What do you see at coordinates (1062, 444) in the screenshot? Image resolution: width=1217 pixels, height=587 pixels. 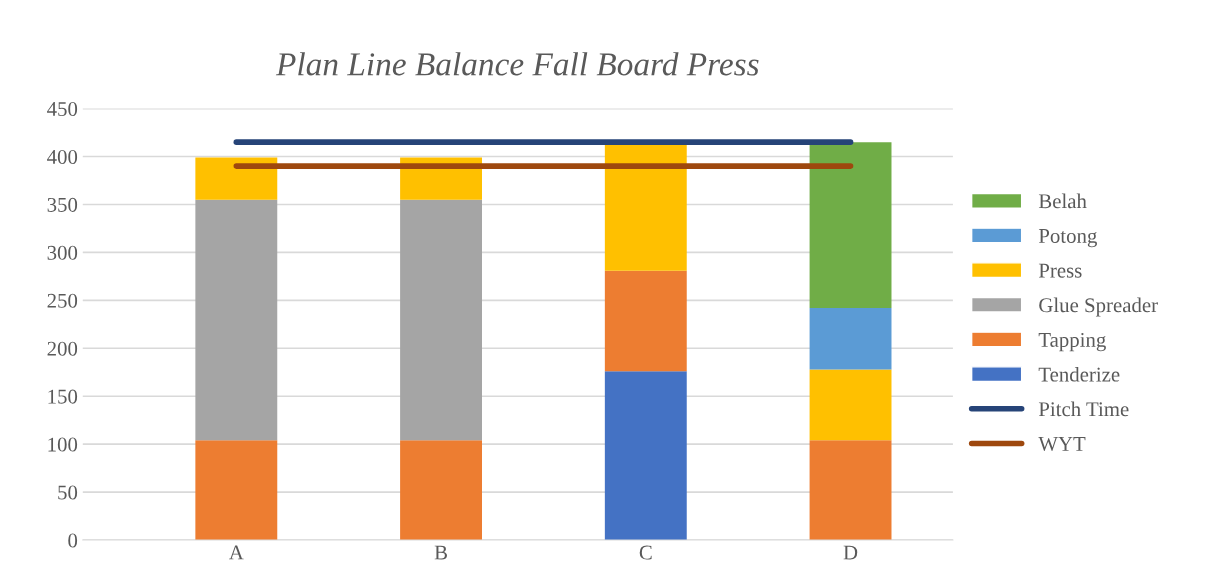 I see `legend-label: WYT` at bounding box center [1062, 444].